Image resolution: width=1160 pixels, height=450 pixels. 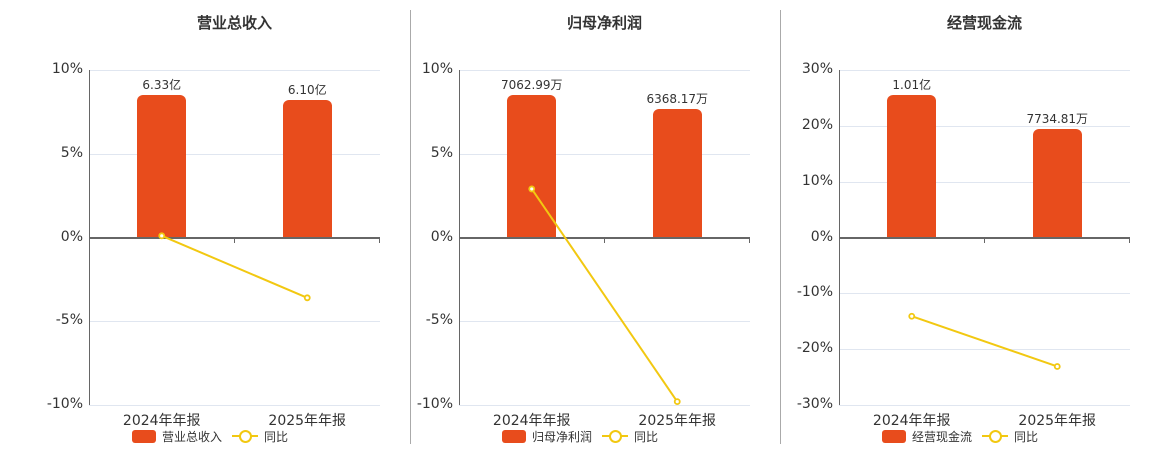 I want to click on legend-bar-label: 归母净利润, so click(x=562, y=436).